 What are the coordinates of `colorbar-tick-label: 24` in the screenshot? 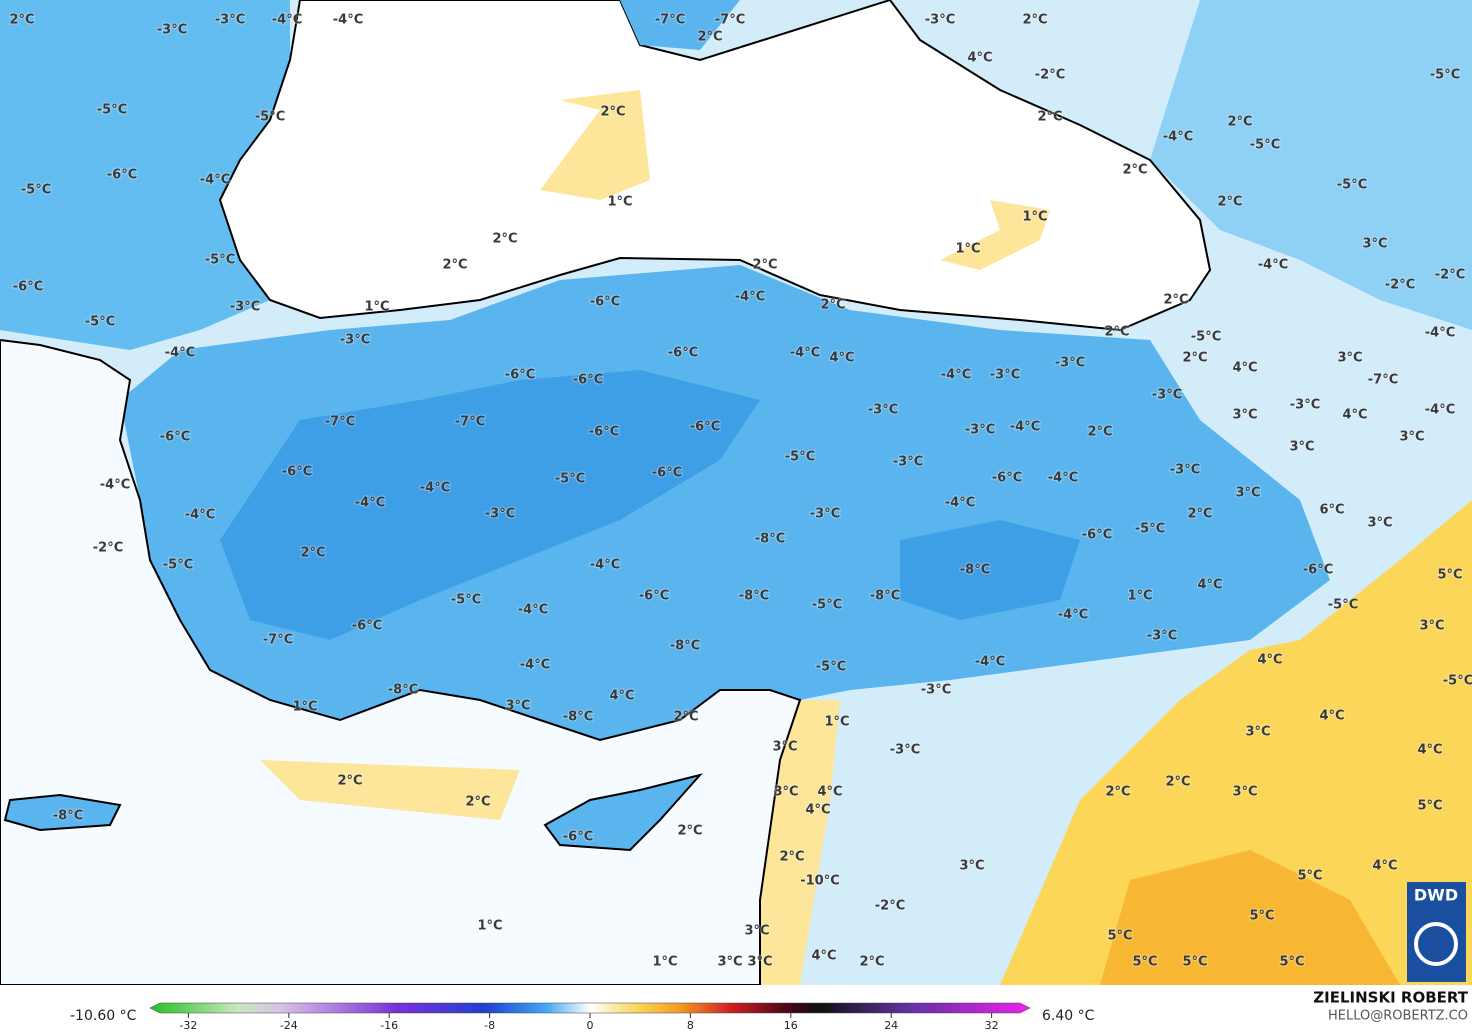 It's located at (891, 1025).